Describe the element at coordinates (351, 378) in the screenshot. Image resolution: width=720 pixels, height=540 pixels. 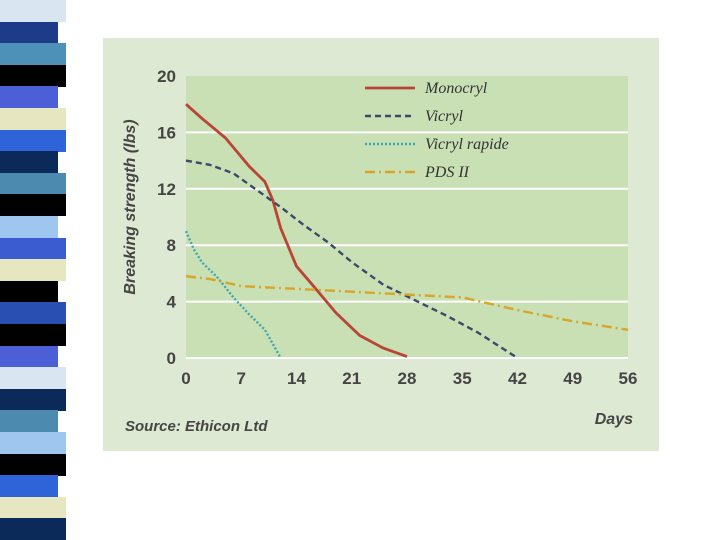
I see `x-tick-label: 21` at that location.